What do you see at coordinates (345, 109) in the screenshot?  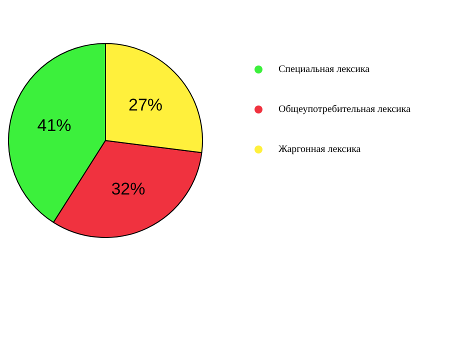 I see `legend-label: Общеупотребительная лексика` at bounding box center [345, 109].